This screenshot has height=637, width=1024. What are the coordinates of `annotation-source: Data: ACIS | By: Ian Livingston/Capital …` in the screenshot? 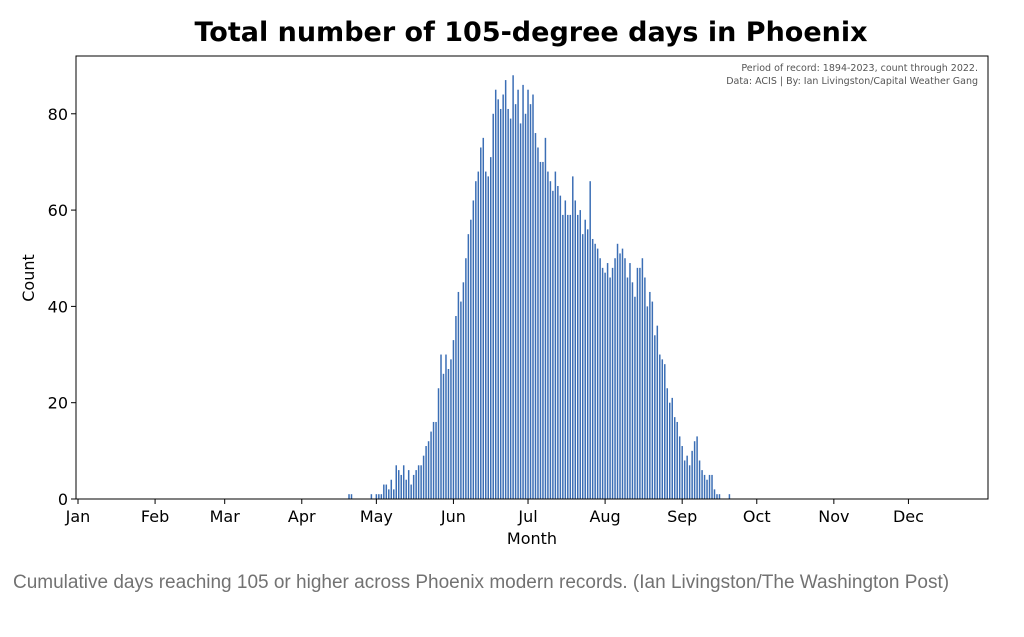 It's located at (852, 81).